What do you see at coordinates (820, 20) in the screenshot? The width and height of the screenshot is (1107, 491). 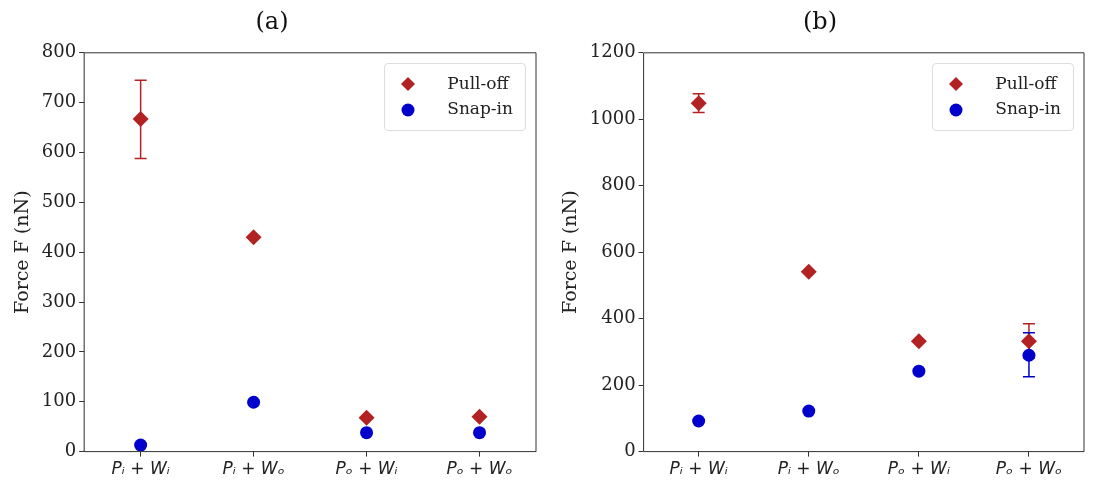 I see `chart-title: (b)` at bounding box center [820, 20].